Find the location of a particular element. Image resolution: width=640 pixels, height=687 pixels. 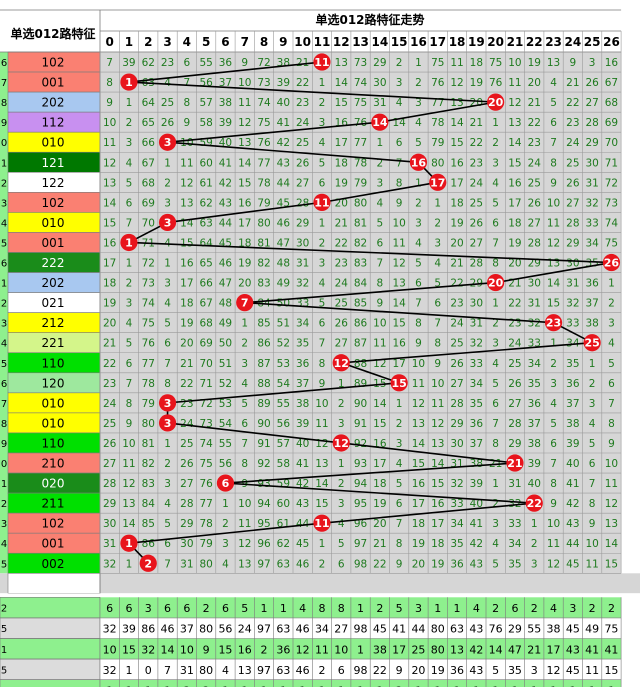

stats-value: 10 is located at coordinates (187, 649).